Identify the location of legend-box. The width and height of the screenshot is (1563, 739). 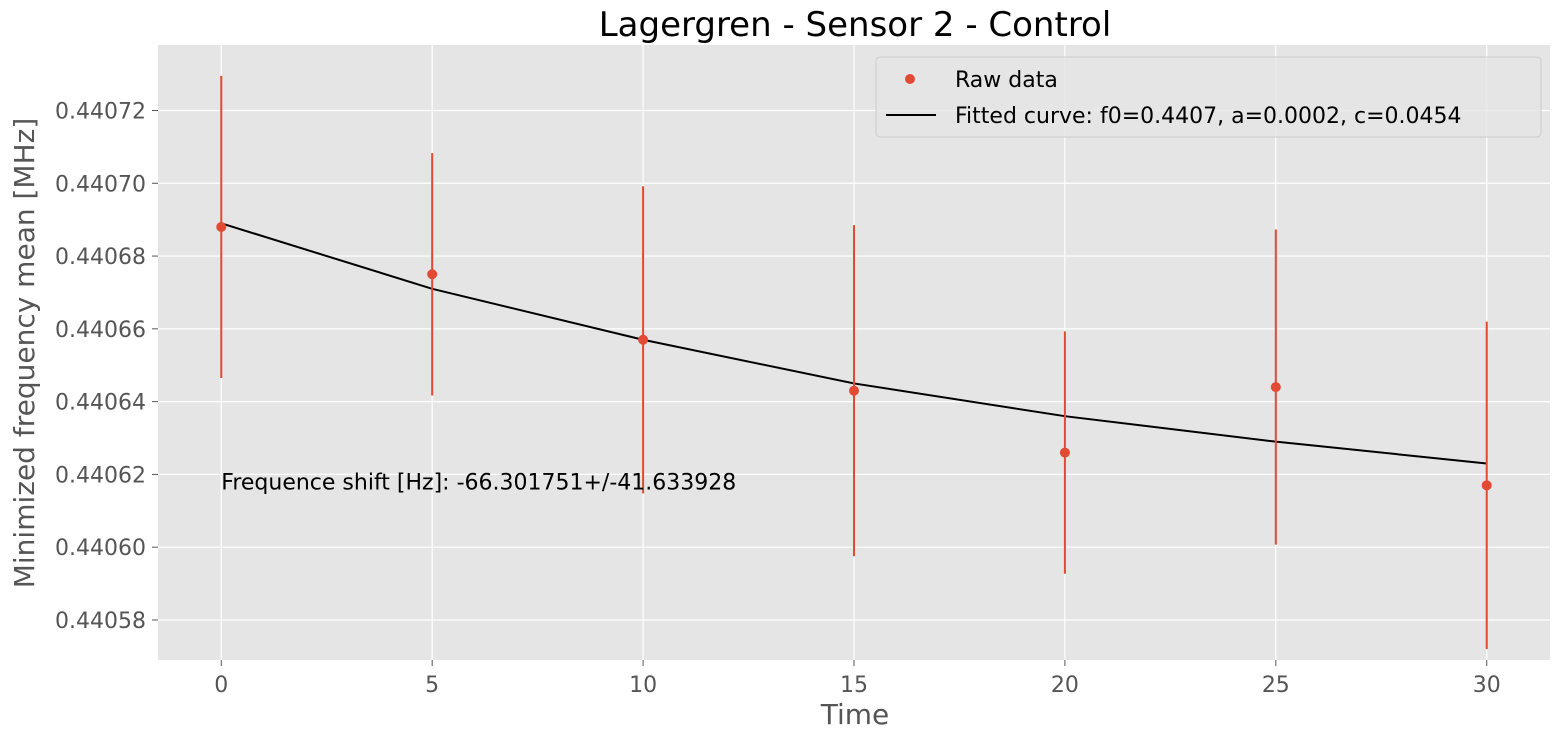
(1208, 97).